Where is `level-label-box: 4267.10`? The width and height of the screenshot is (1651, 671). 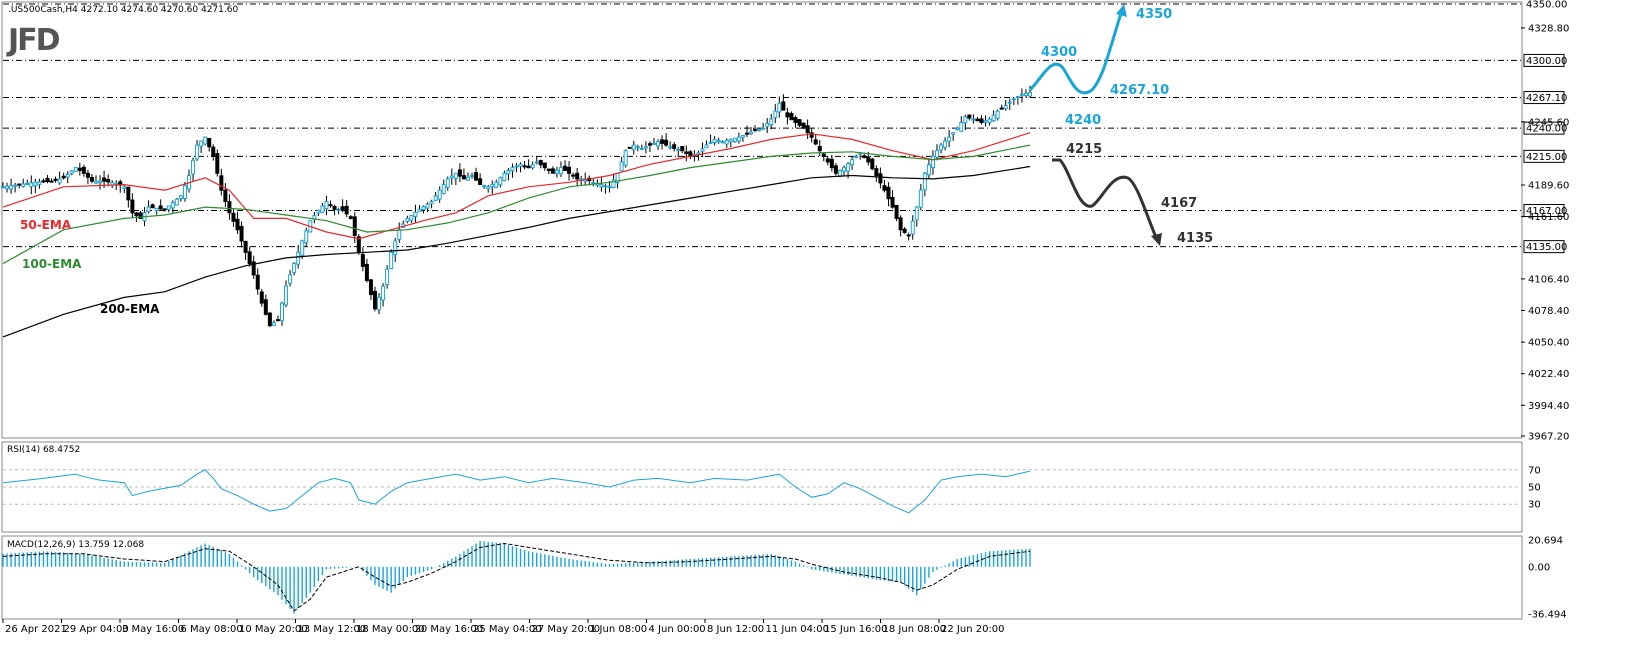 level-label-box: 4267.10 is located at coordinates (1545, 98).